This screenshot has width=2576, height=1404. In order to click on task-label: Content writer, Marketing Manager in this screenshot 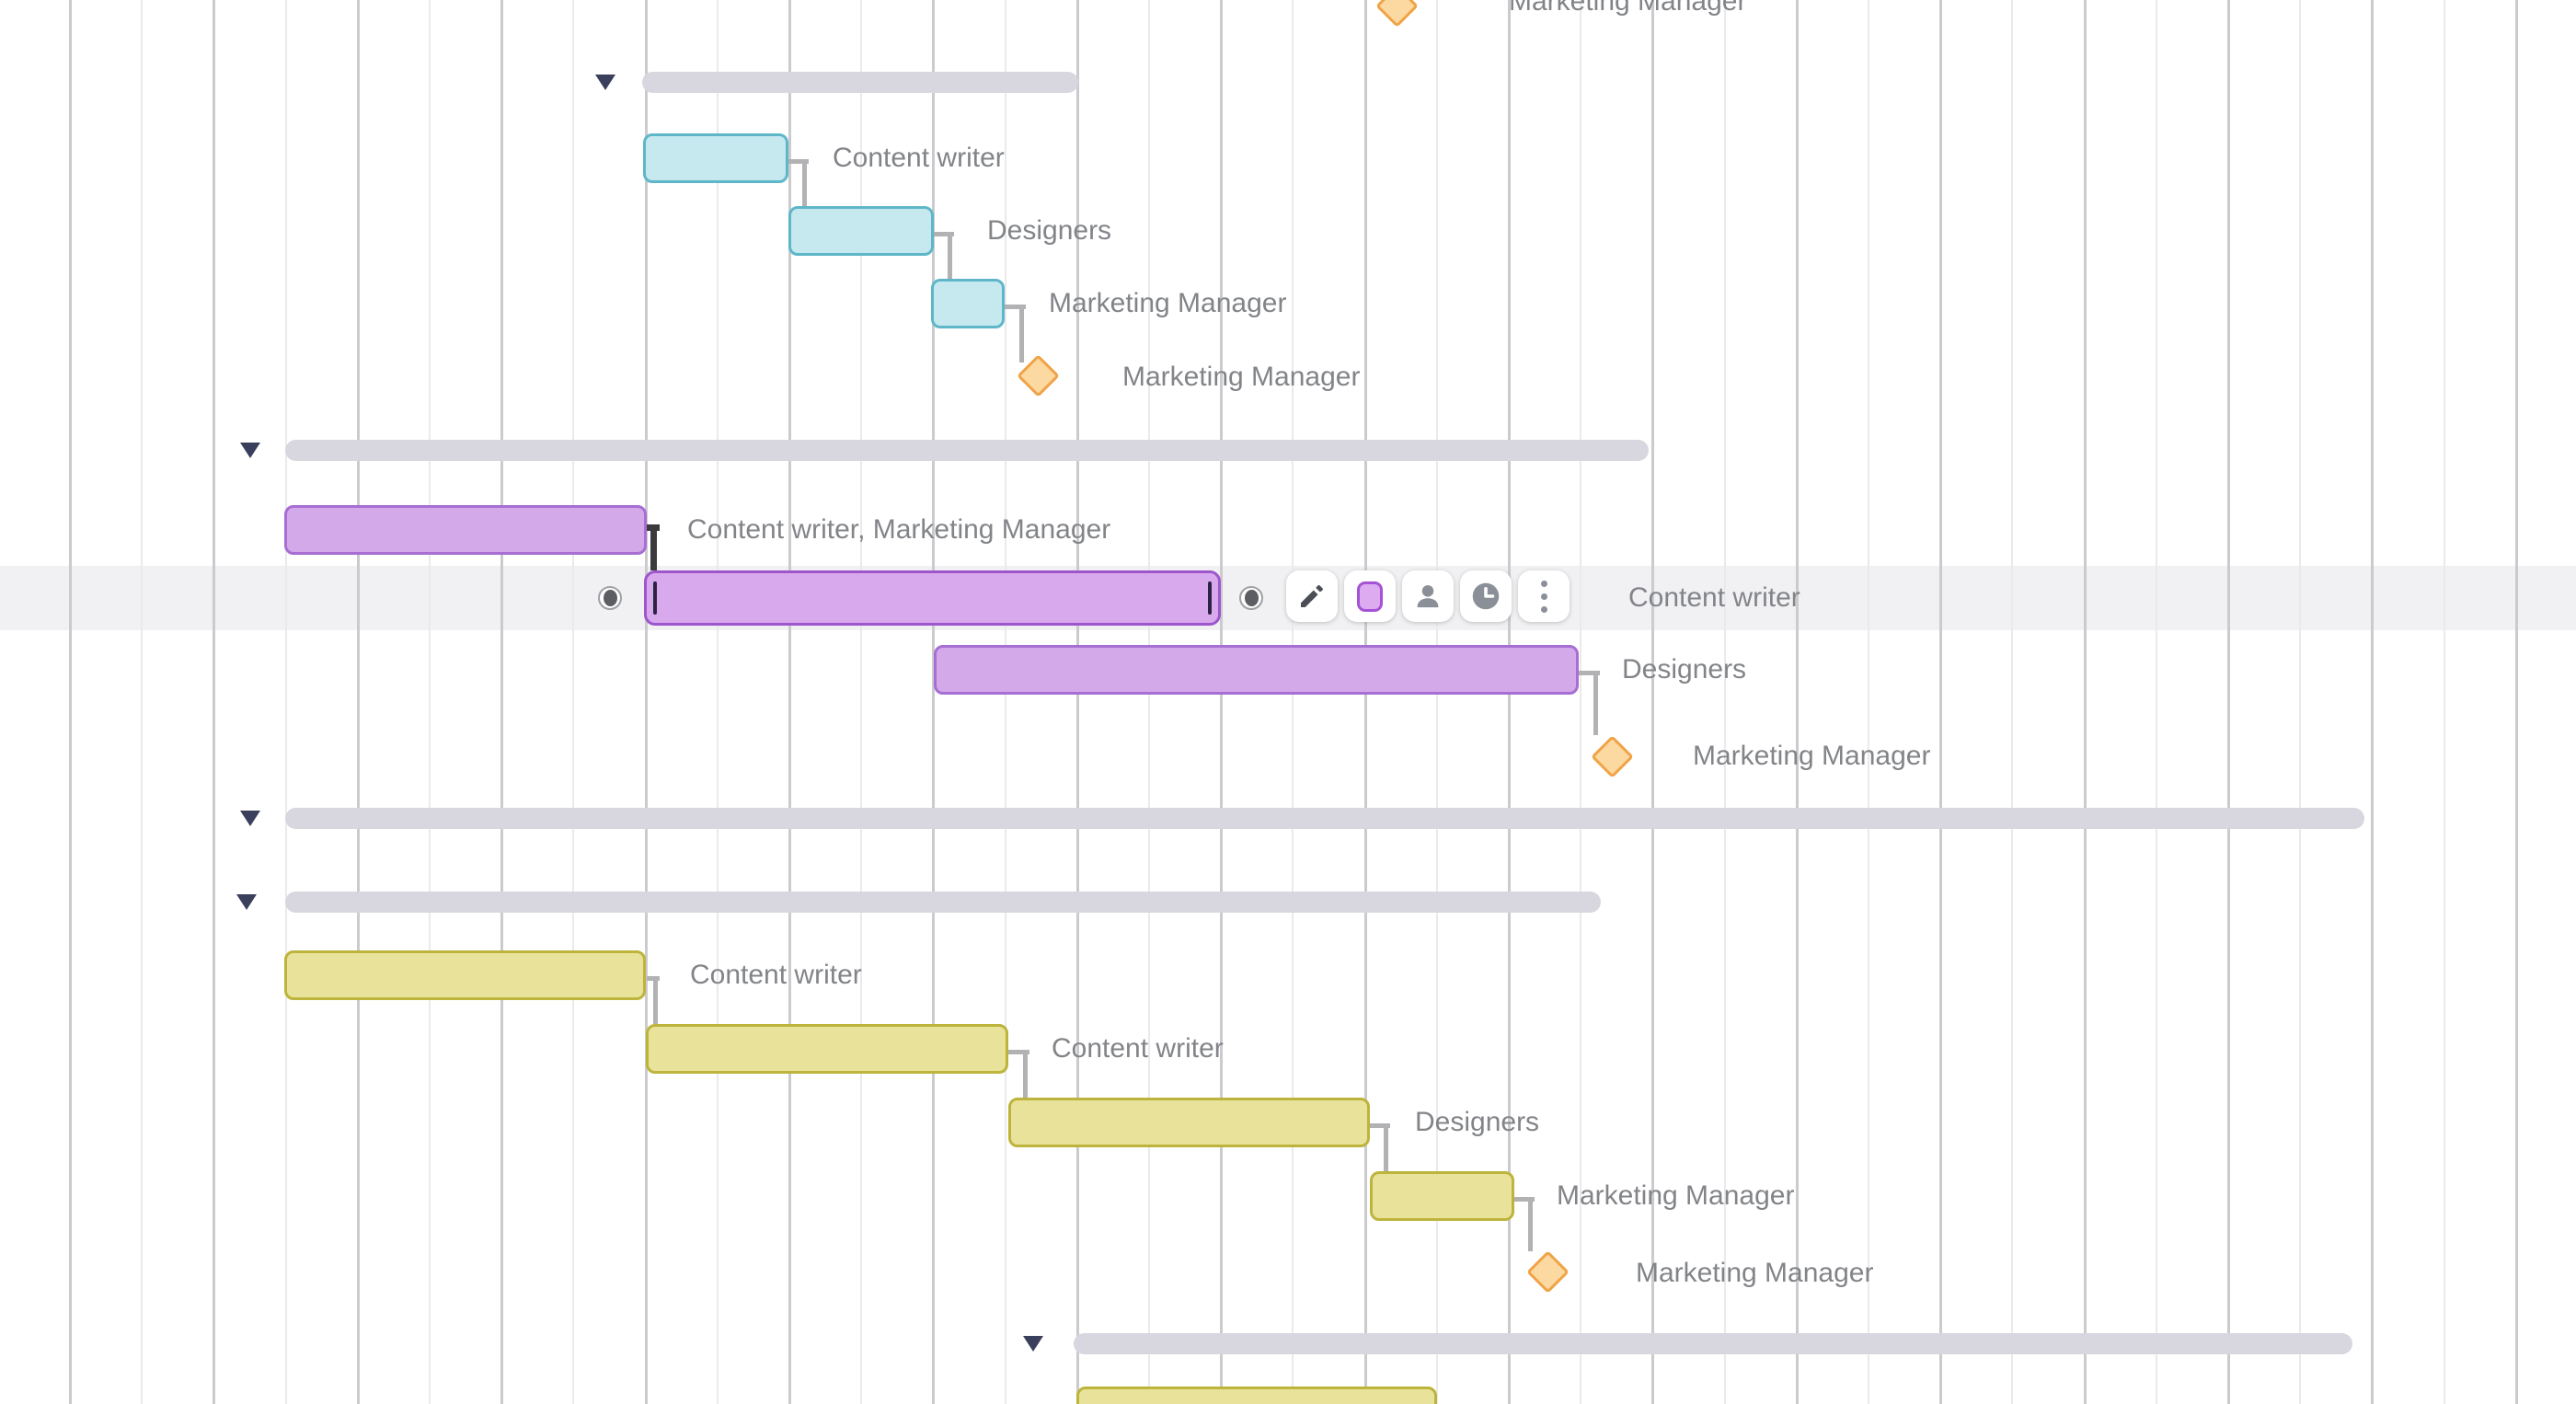, I will do `click(899, 529)`.